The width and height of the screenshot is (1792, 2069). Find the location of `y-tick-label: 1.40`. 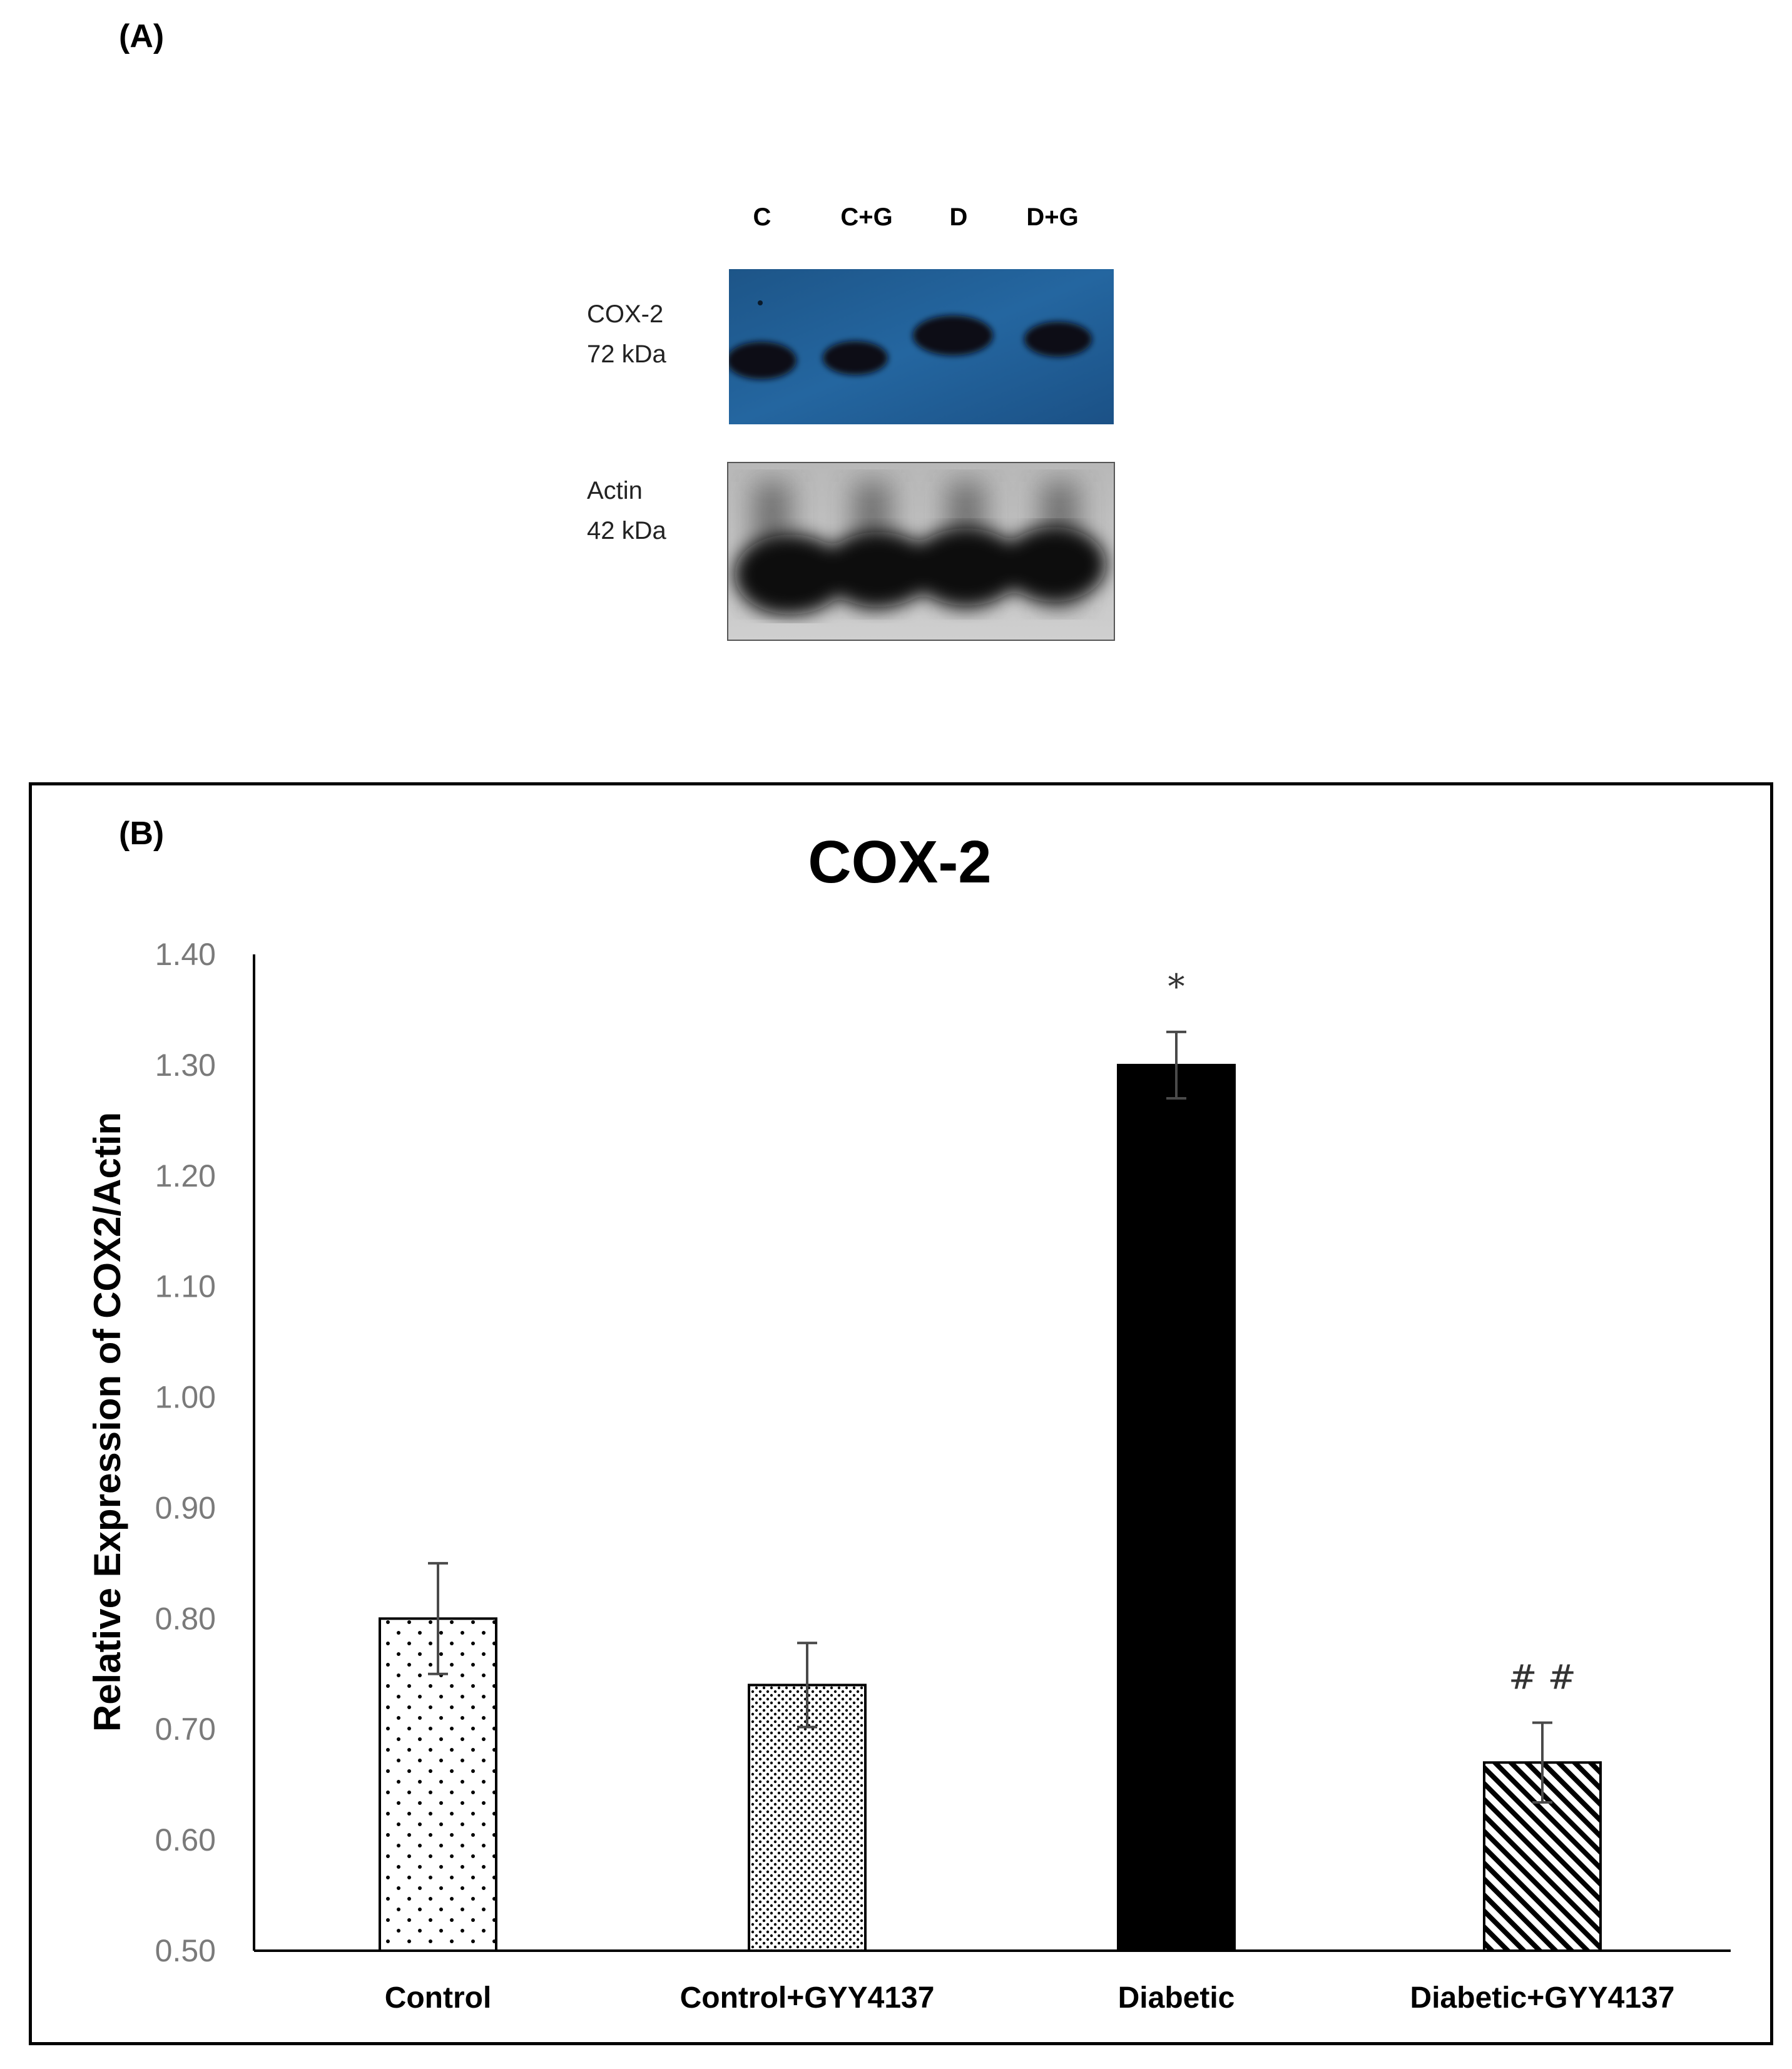

y-tick-label: 1.40 is located at coordinates (185, 955).